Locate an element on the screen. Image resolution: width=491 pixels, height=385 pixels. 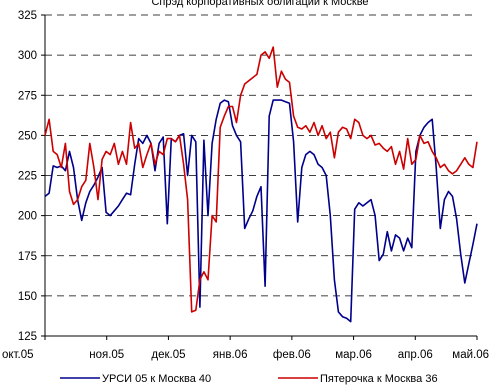
y-tick-label: 275 is located at coordinates (27, 96).